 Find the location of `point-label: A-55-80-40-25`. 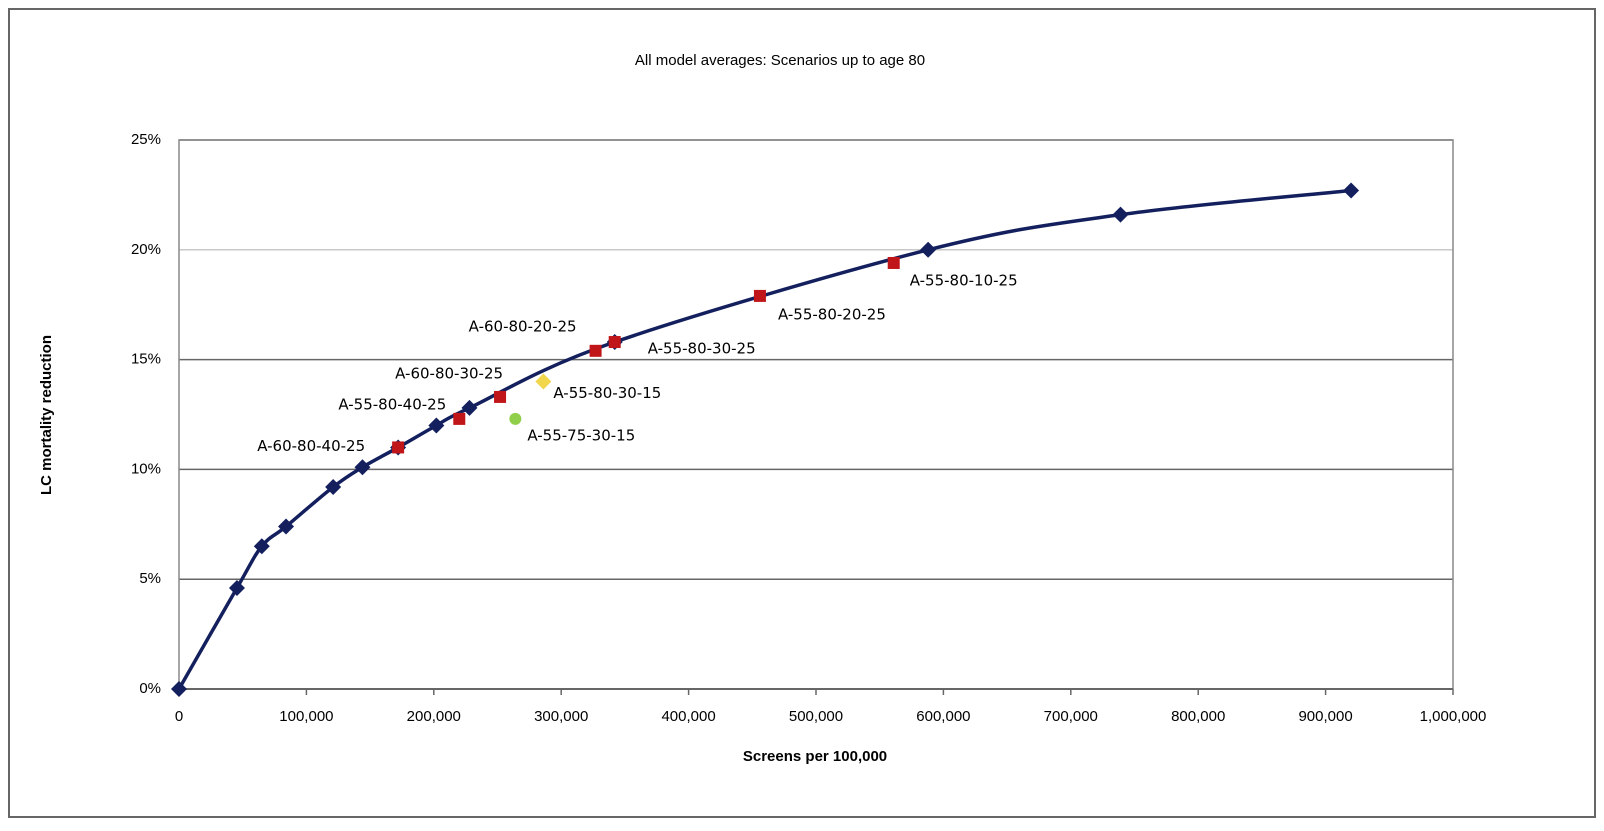

point-label: A-55-80-40-25 is located at coordinates (392, 404).